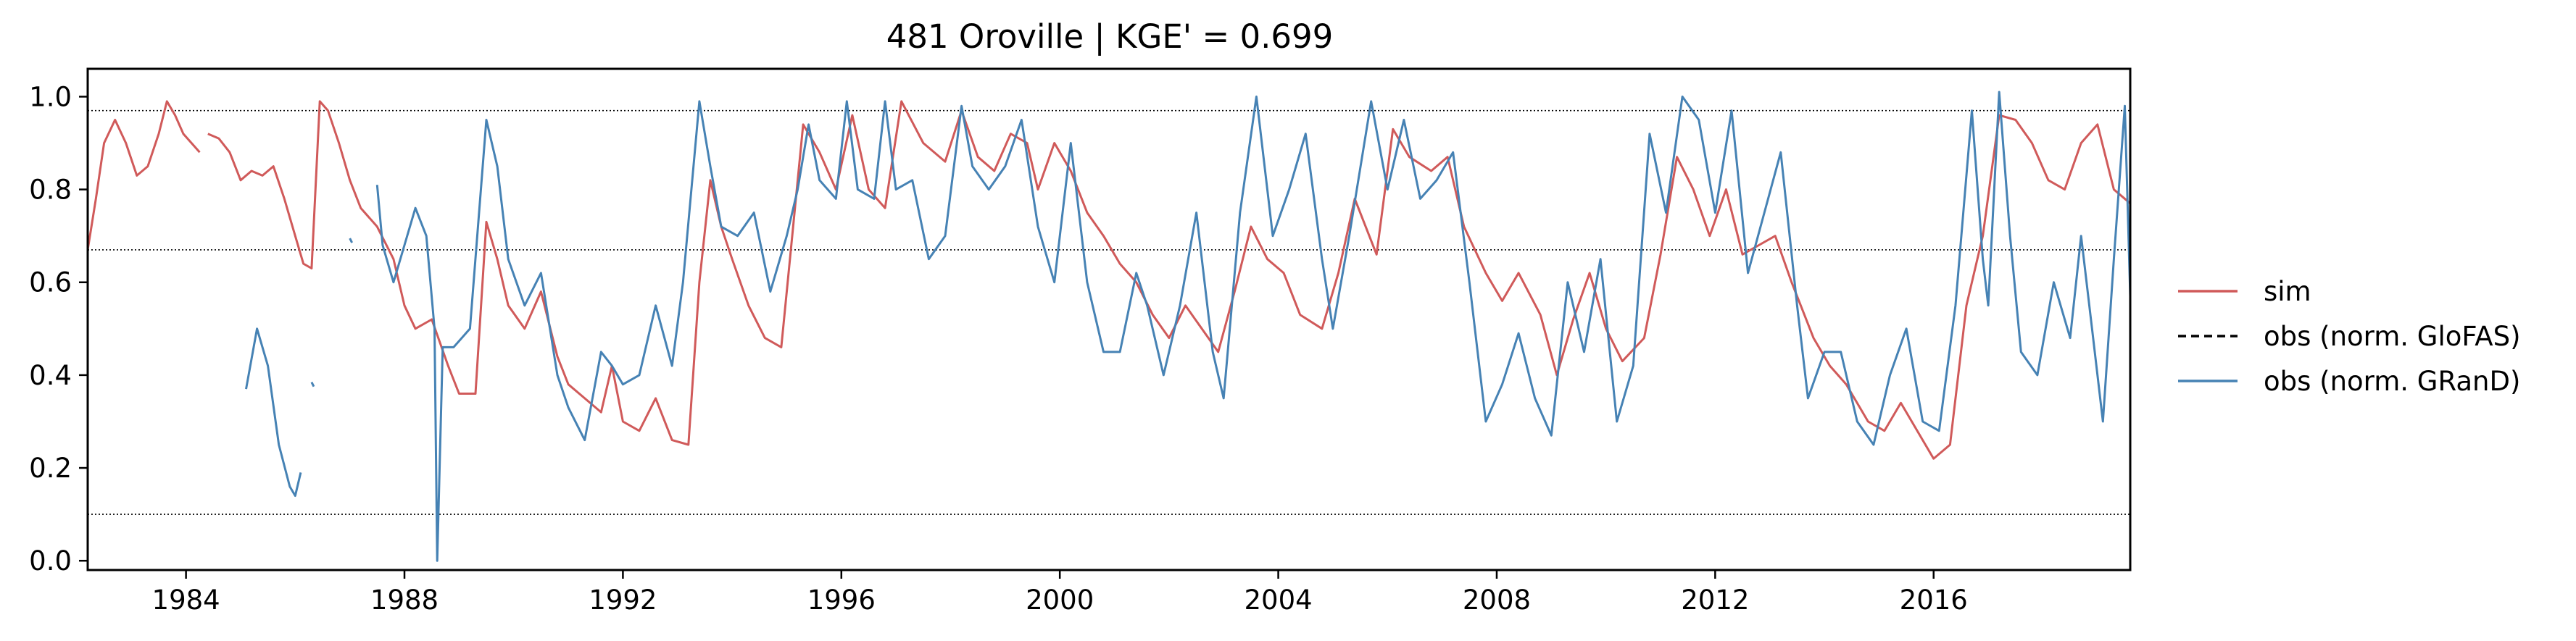 The width and height of the screenshot is (2576, 641). I want to click on legend: sim obs (norm. GloFAS) obs (norm. GRanD), so click(2349, 336).